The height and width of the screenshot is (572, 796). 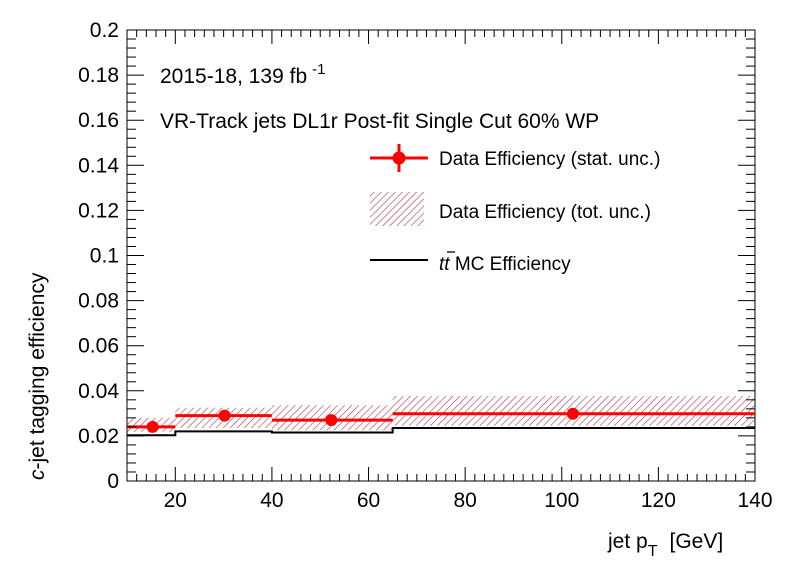 What do you see at coordinates (98, 436) in the screenshot?
I see `y-tick-label-1: 0.02` at bounding box center [98, 436].